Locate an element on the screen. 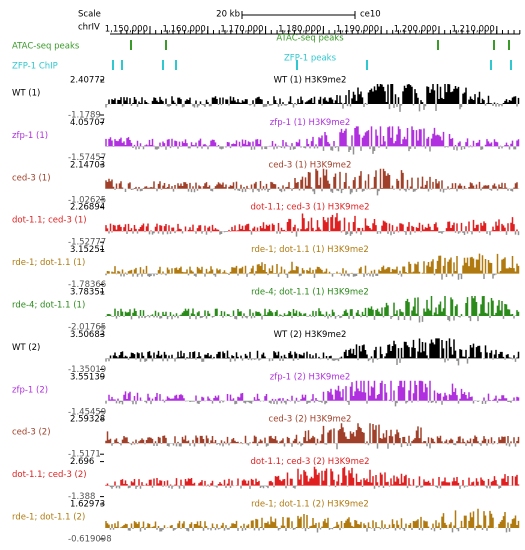 This screenshot has height=550, width=525. track-max: 3.15251 is located at coordinates (87, 250).